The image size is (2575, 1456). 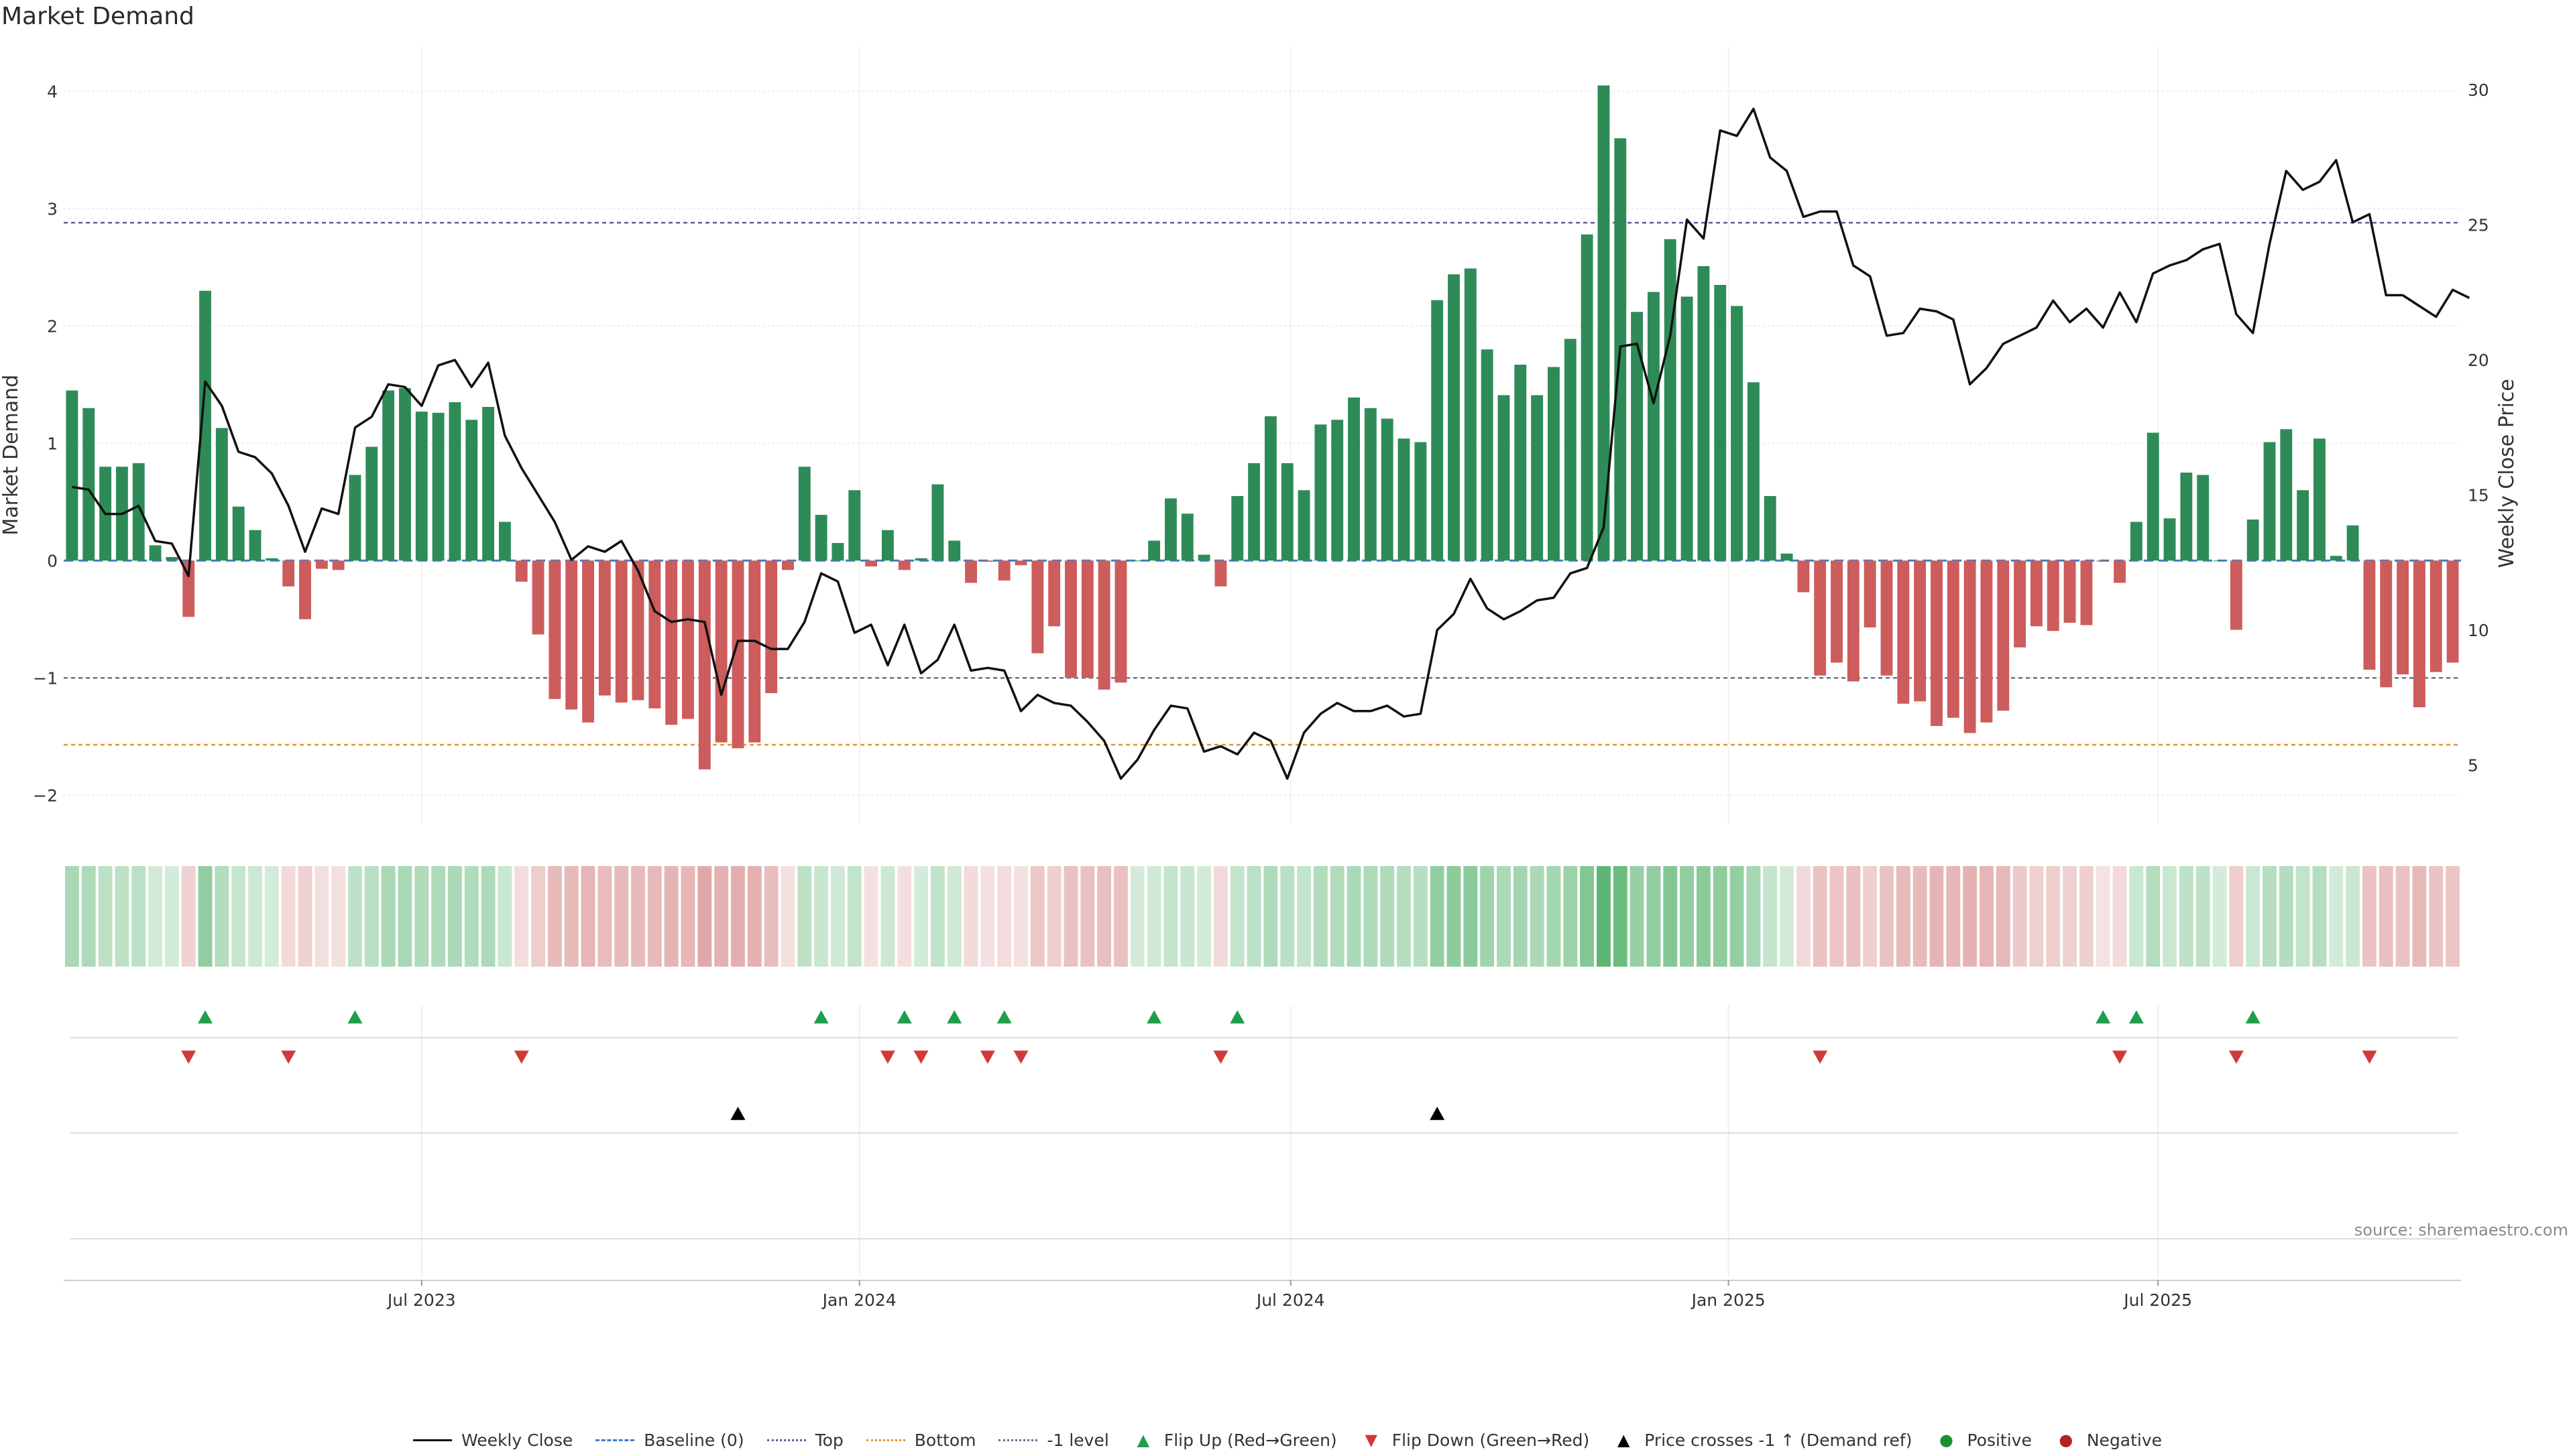 What do you see at coordinates (52, 326) in the screenshot?
I see `y-tick-label: 2` at bounding box center [52, 326].